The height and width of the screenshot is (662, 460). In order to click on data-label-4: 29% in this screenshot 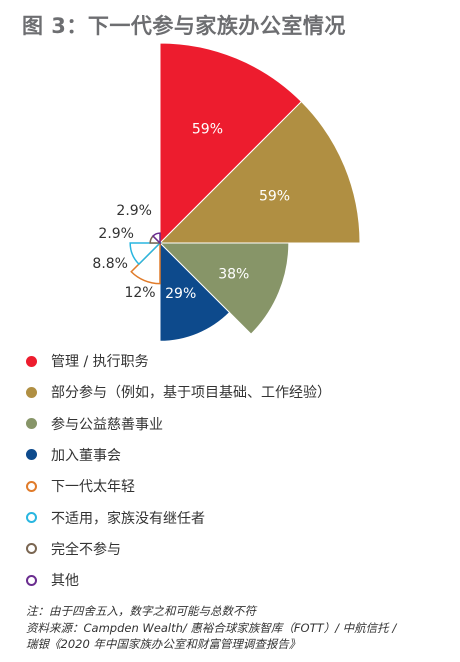, I will do `click(180, 294)`.